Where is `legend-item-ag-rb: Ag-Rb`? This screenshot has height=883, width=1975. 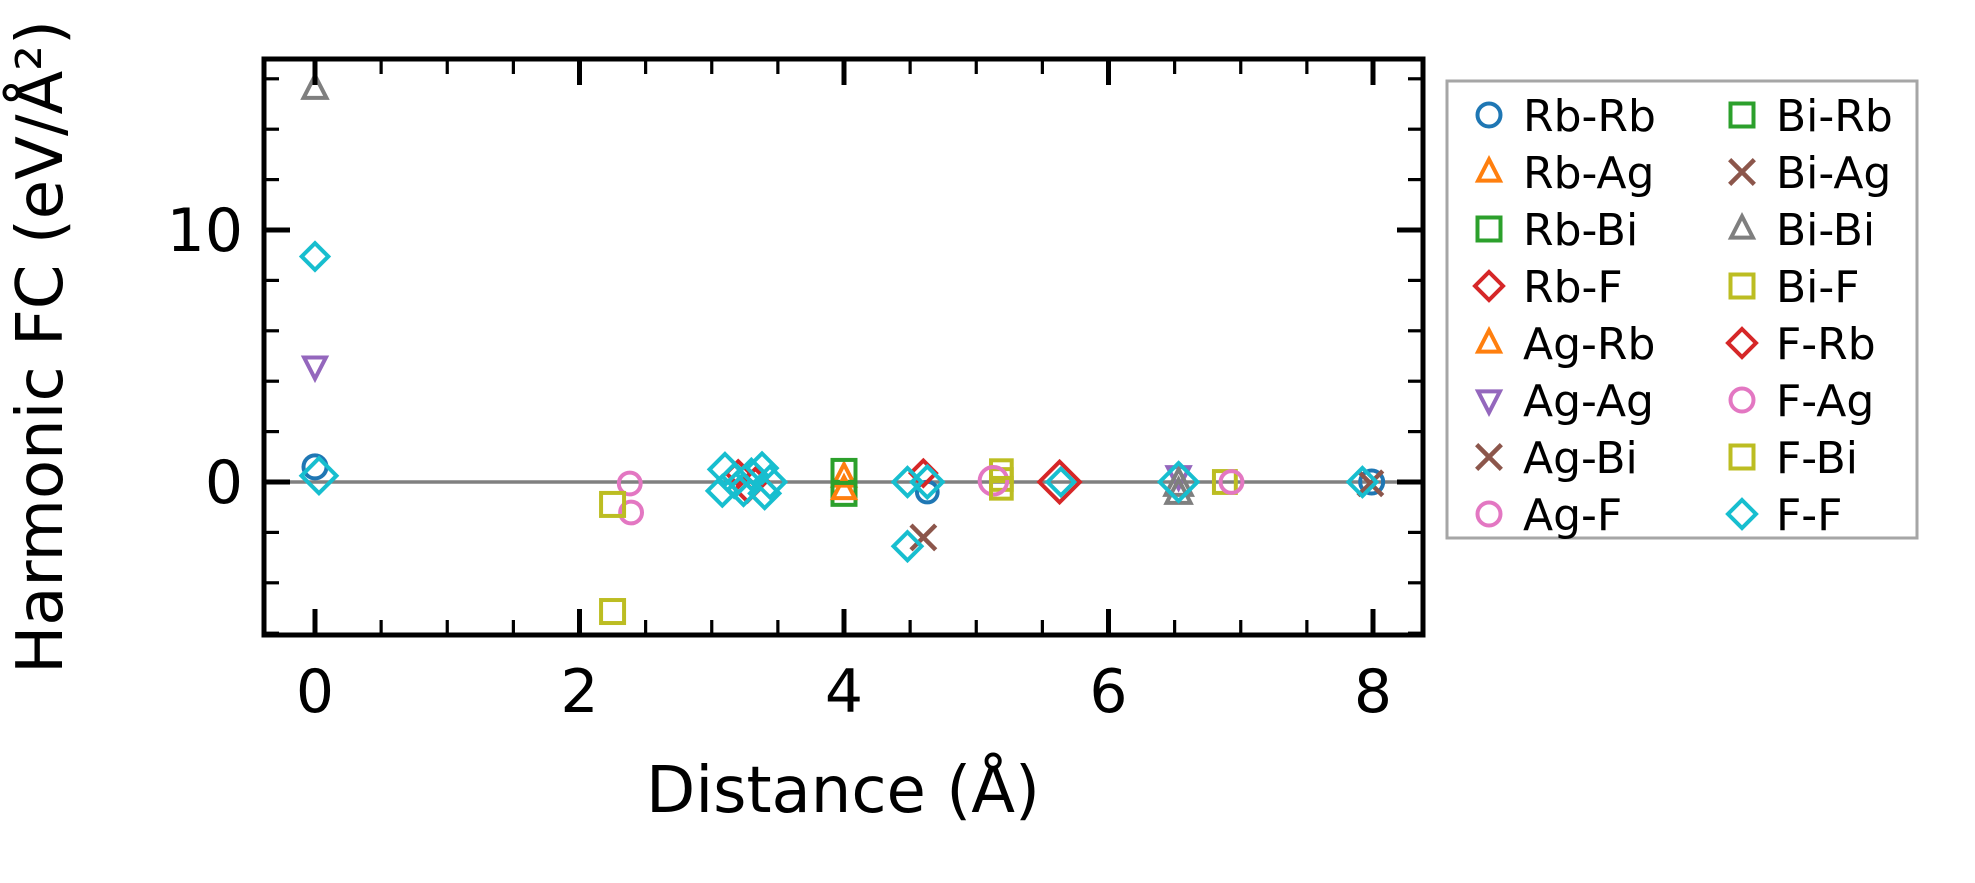
legend-item-ag-rb: Ag-Rb is located at coordinates (1564, 344).